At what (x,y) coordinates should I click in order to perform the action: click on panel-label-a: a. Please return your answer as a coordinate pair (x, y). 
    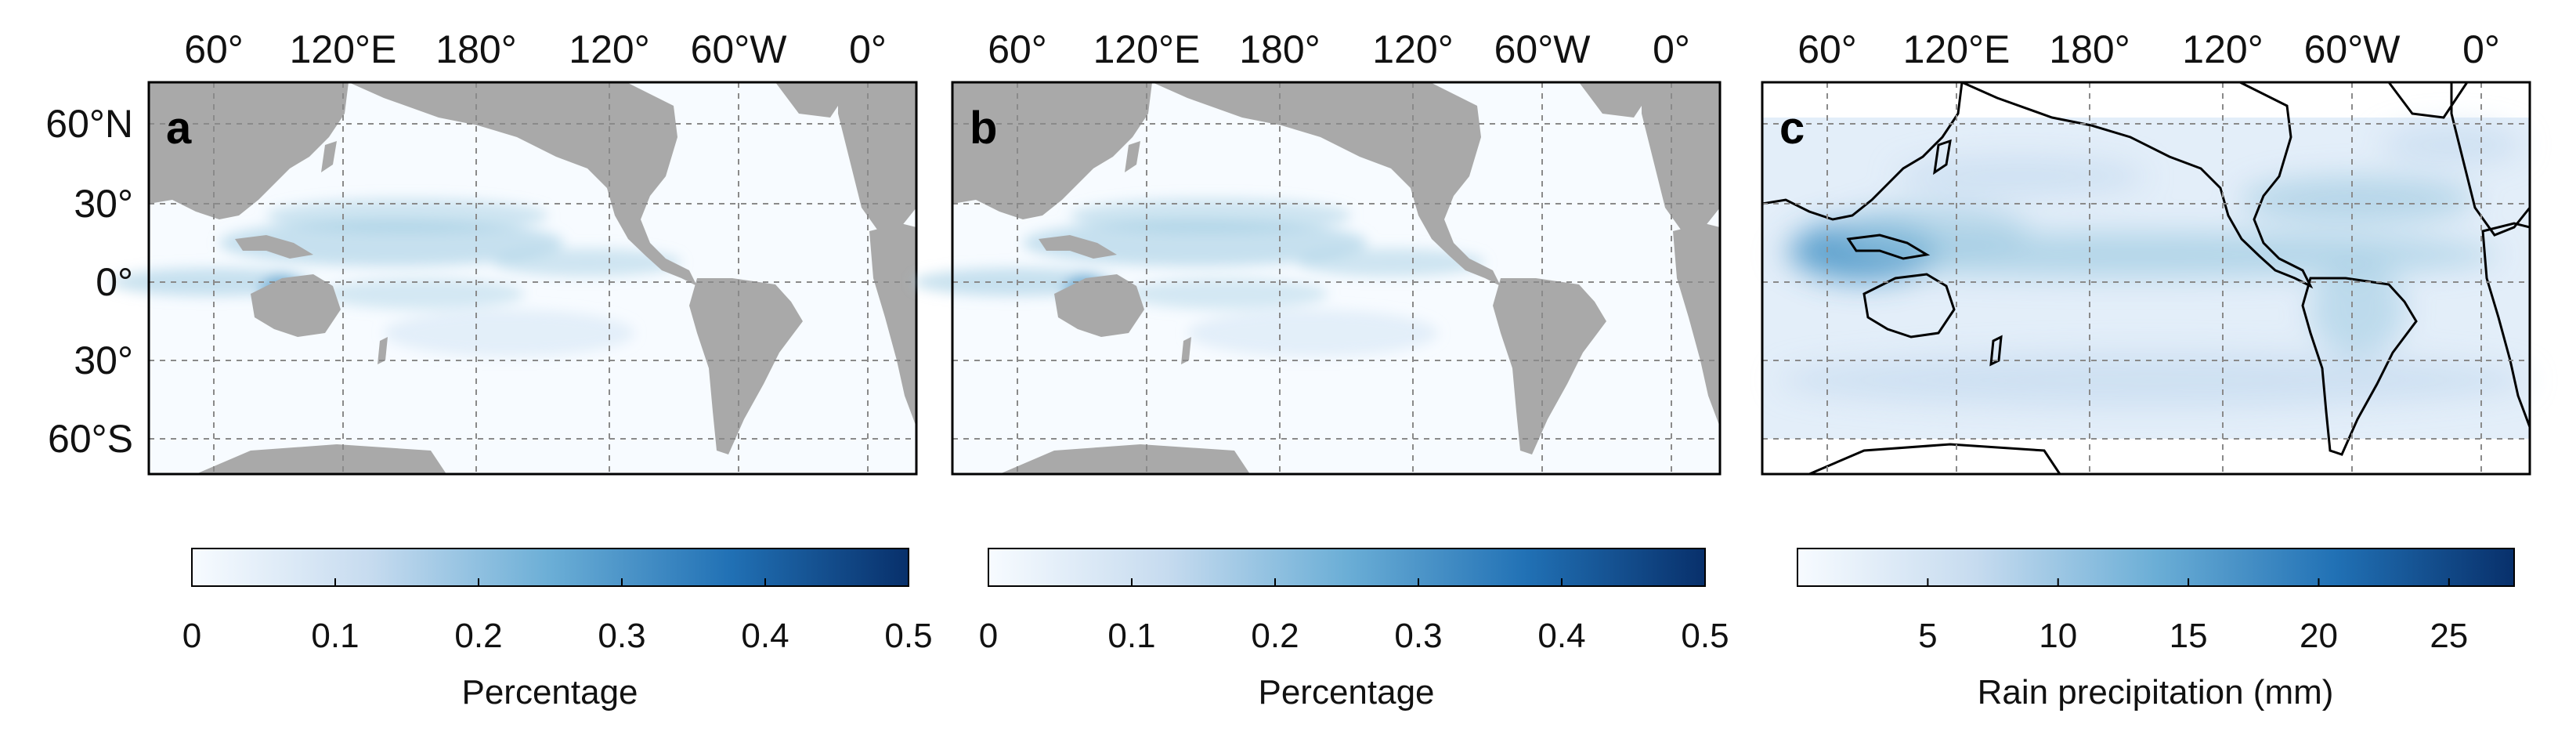
    Looking at the image, I should click on (179, 128).